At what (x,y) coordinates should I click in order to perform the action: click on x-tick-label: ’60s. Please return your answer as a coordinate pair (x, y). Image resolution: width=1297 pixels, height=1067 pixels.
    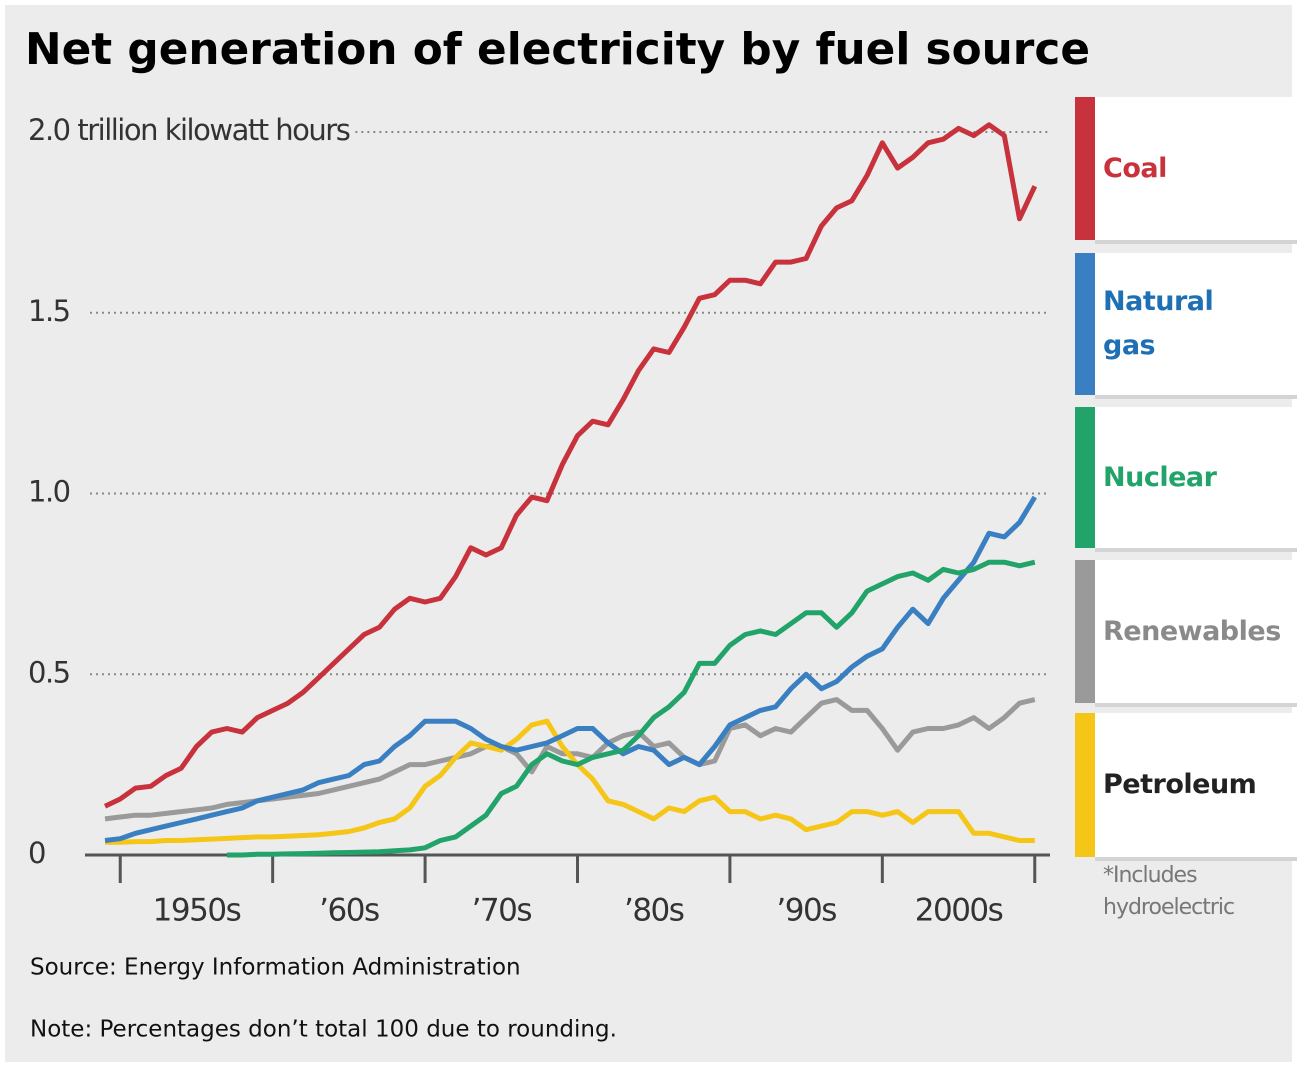
    Looking at the image, I should click on (349, 911).